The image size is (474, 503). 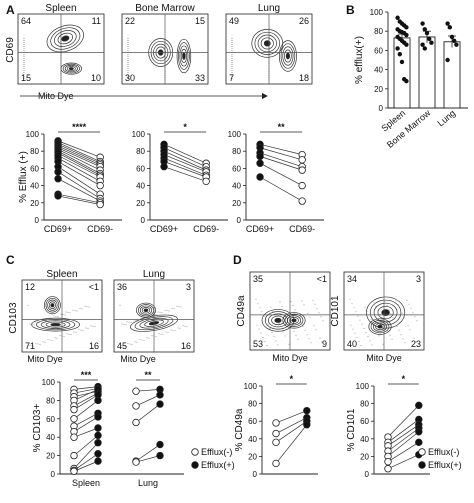 What do you see at coordinates (86, 375) in the screenshot?
I see `cd103-sig: ***` at bounding box center [86, 375].